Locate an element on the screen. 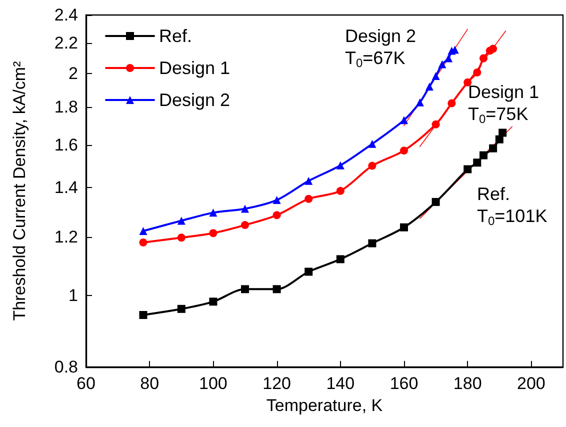  legend-label: Design 2 is located at coordinates (194, 100).